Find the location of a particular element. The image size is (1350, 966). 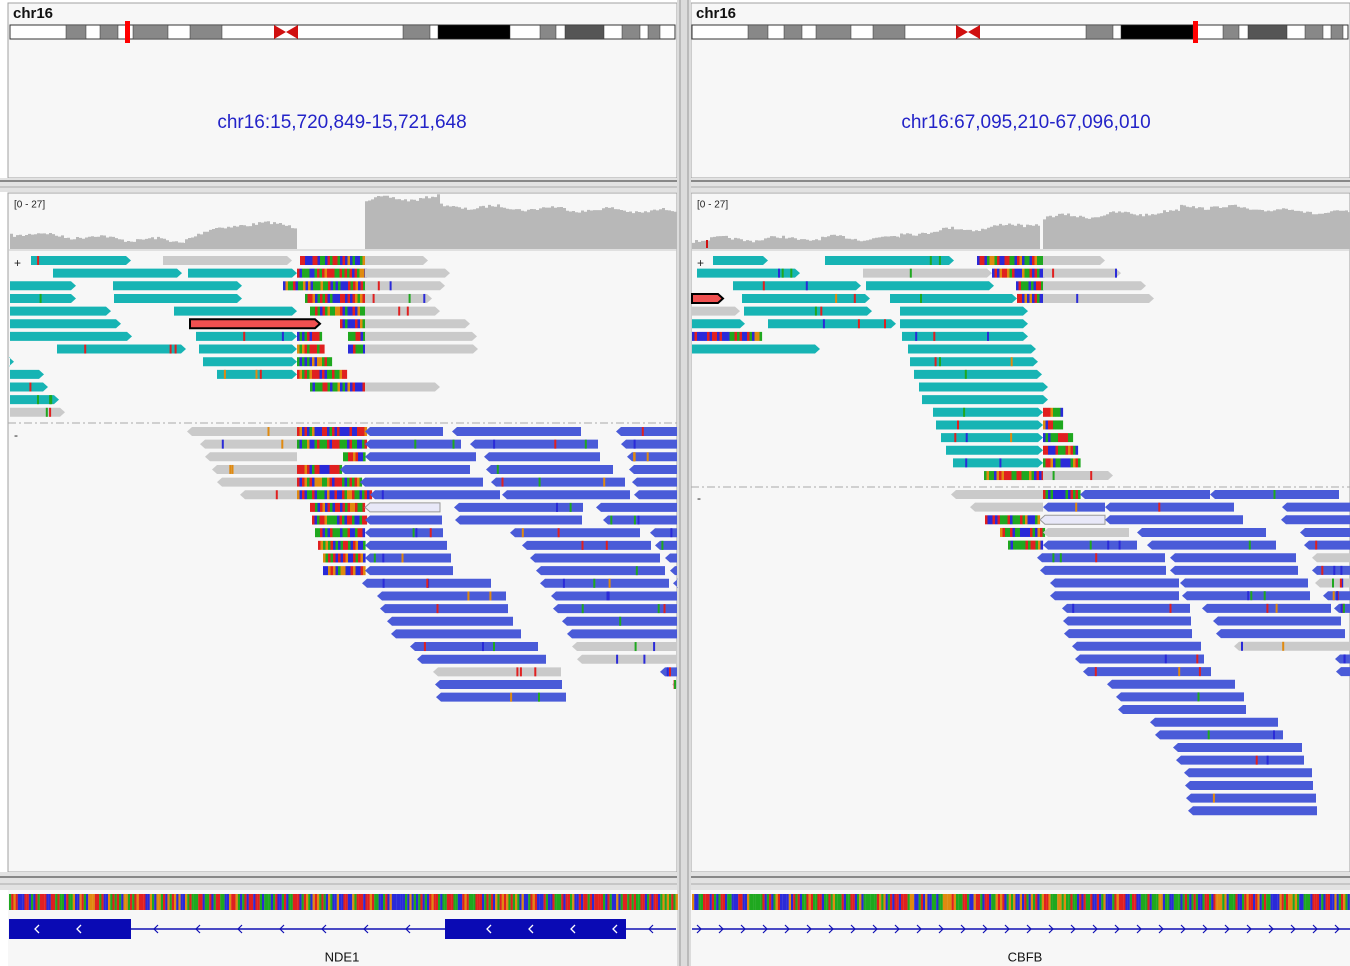

locus: chr16:15,720,849-15,721,648 is located at coordinates (341, 122).